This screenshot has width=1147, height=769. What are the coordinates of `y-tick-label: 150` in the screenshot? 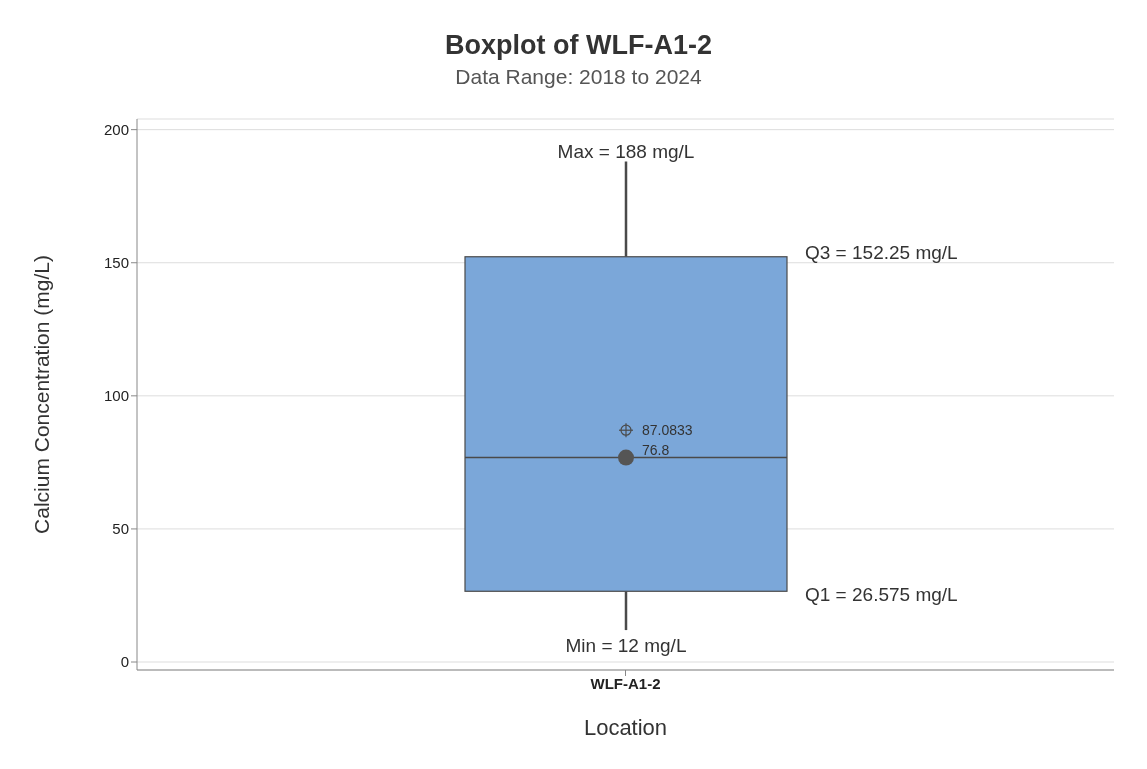 It's located at (116, 263).